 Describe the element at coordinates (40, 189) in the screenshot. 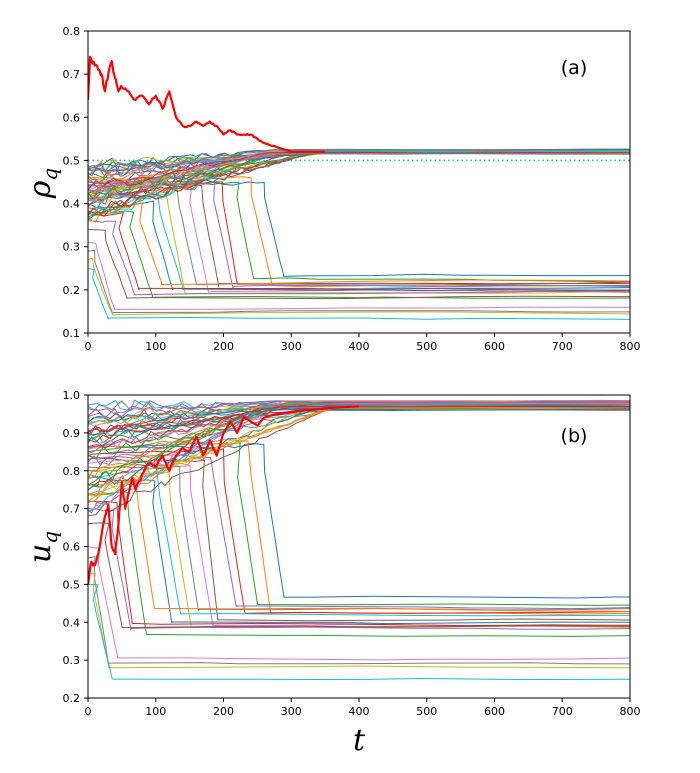

I see `y-axis-label-symbol: ρ` at that location.